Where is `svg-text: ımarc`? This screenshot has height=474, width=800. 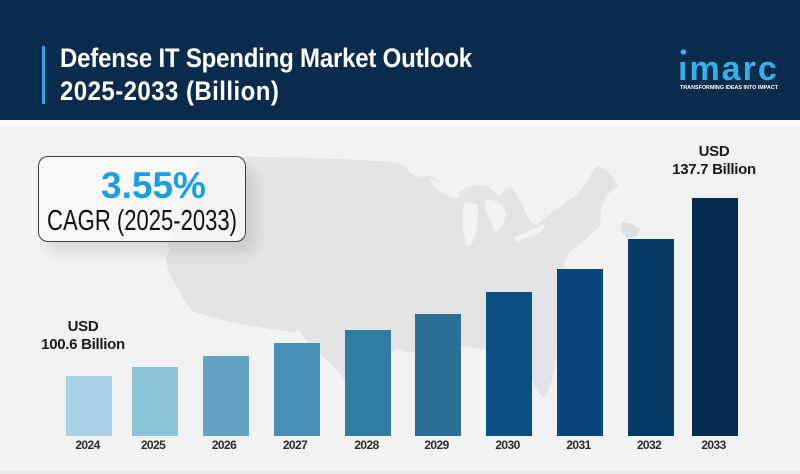
svg-text: ımarc is located at coordinates (728, 69).